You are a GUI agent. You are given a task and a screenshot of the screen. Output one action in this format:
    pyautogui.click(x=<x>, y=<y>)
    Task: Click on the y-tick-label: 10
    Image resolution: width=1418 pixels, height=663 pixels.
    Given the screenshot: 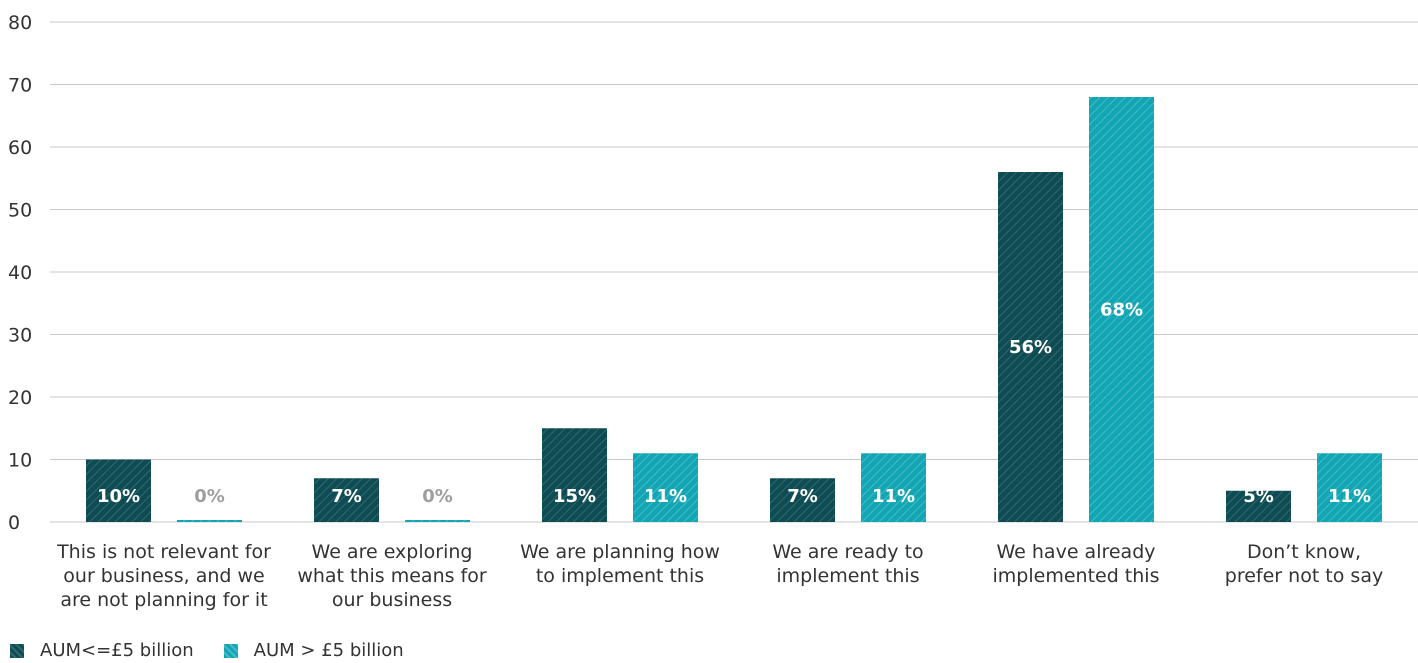 What is the action you would take?
    pyautogui.click(x=20, y=461)
    